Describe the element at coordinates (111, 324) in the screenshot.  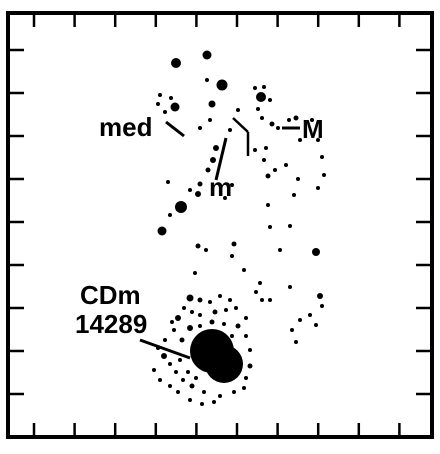
I see `label-cdm-number: 14289` at that location.